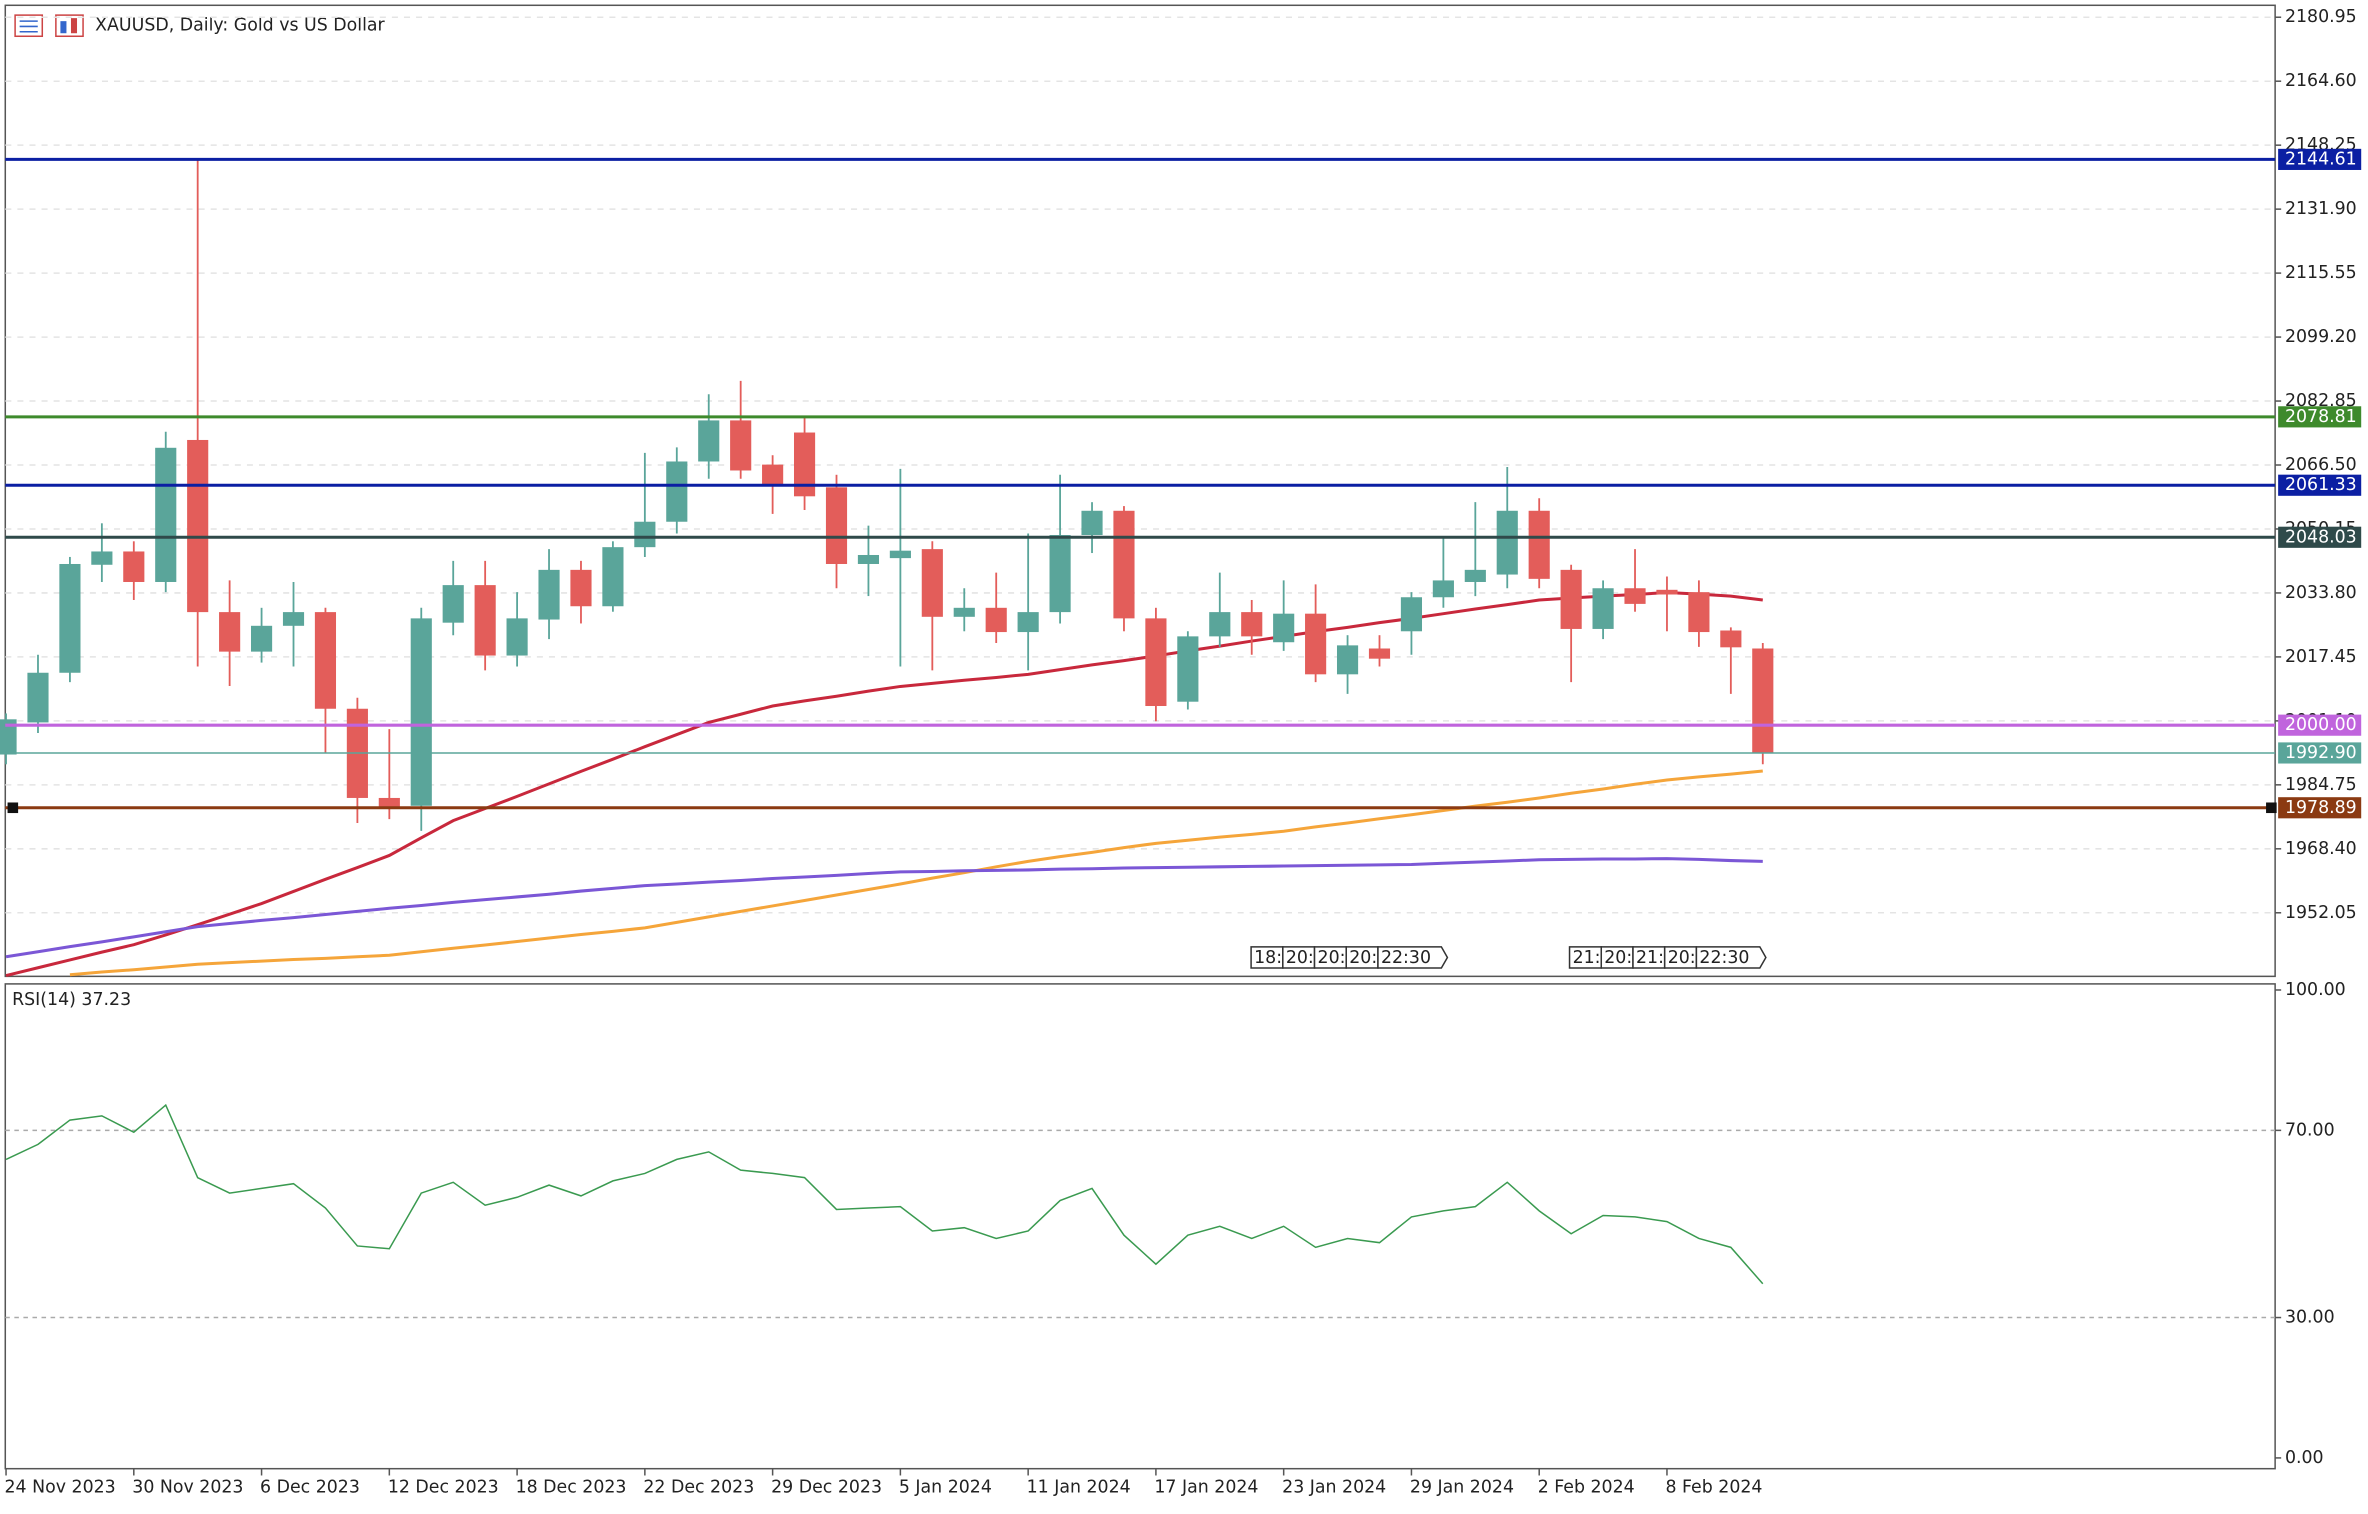 The height and width of the screenshot is (1514, 2368). I want to click on y-tick-label: 1984.75, so click(2321, 785).